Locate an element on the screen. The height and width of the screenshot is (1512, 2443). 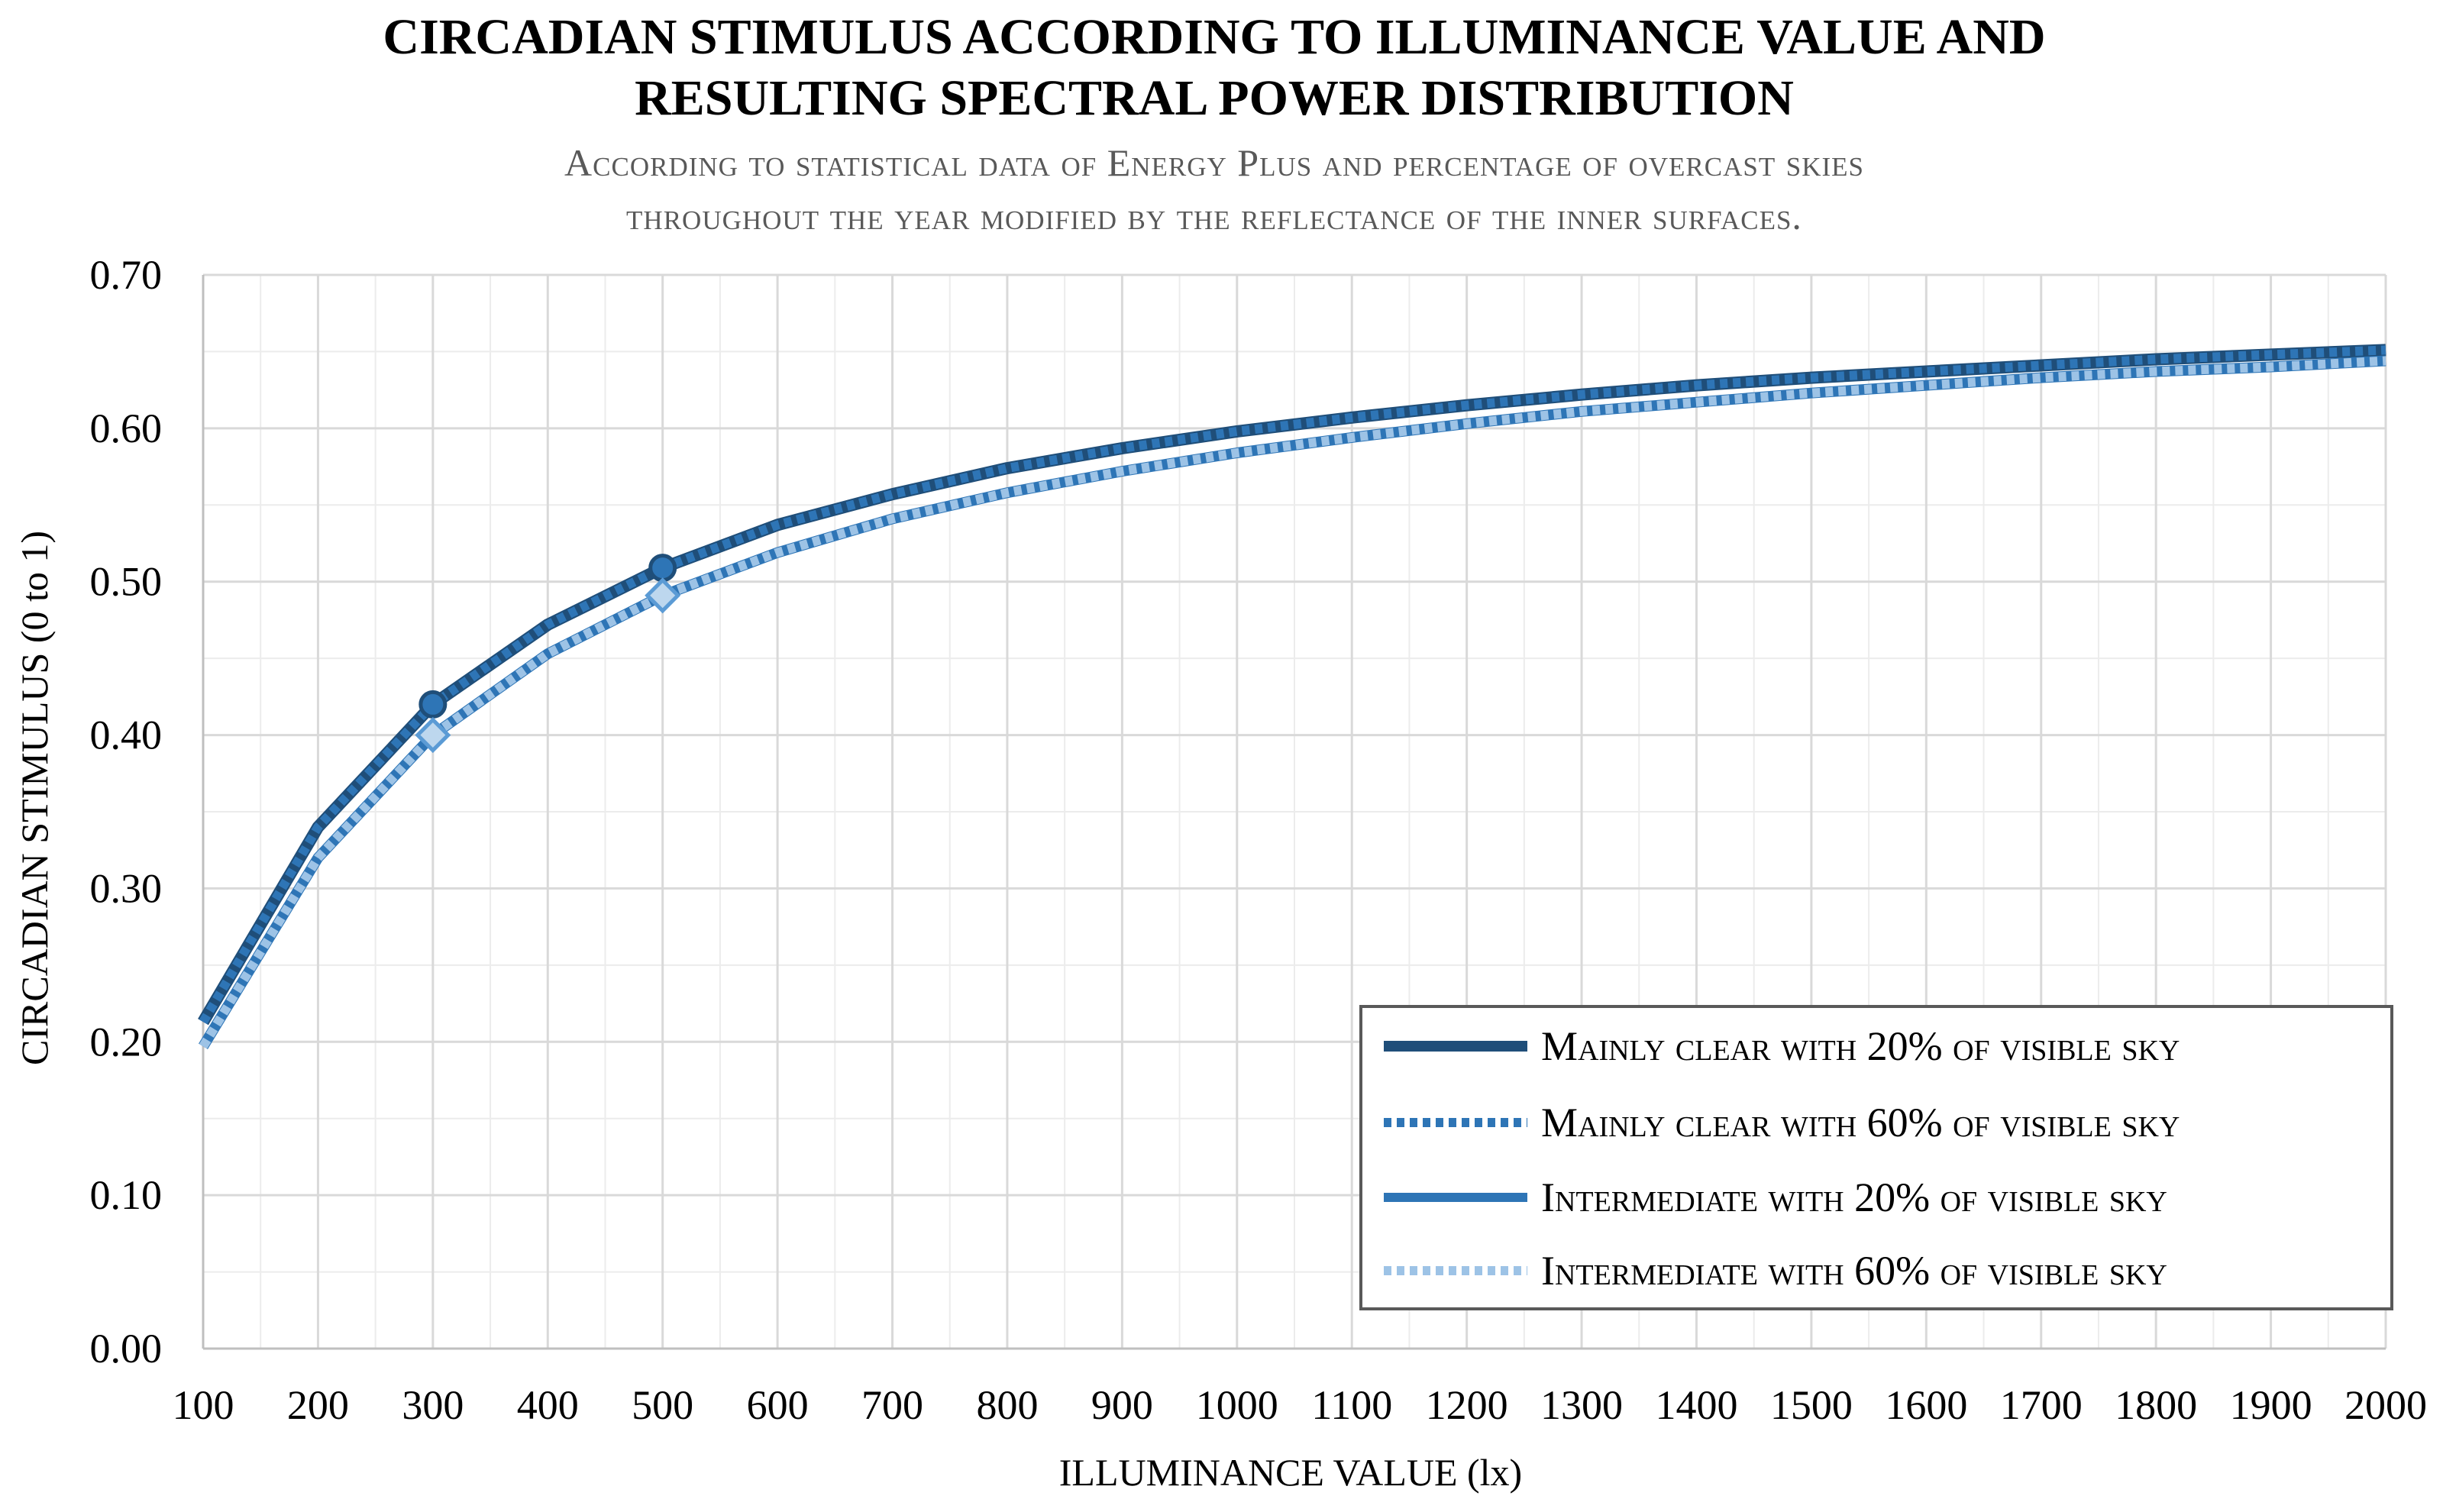
x-tick-label: 2000 is located at coordinates (2386, 1405).